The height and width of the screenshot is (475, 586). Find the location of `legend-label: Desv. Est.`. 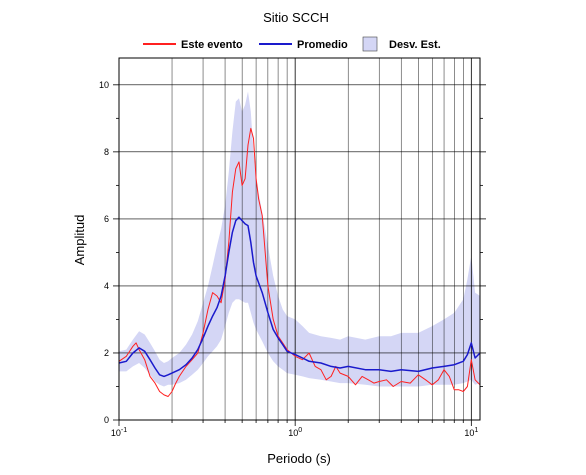

legend-label: Desv. Est. is located at coordinates (415, 45).